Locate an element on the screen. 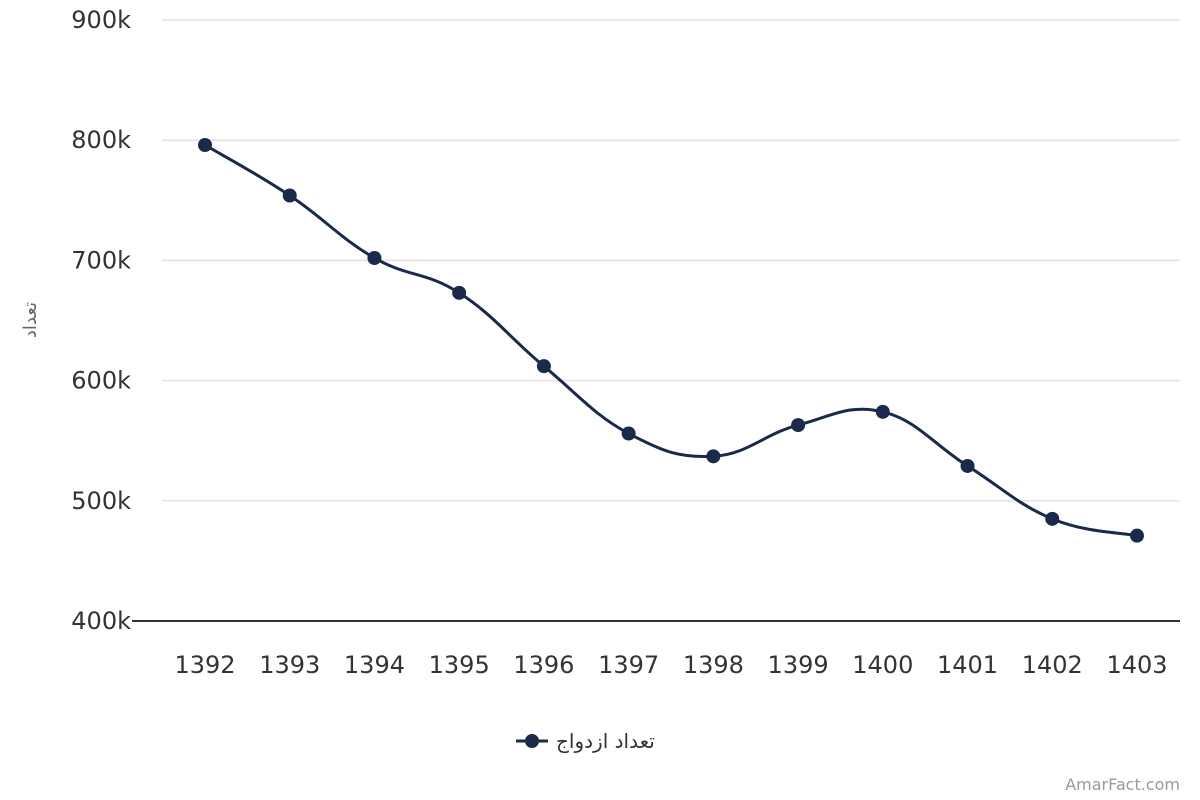 This screenshot has height=800, width=1200. y-tick-label: 700k is located at coordinates (101, 260).